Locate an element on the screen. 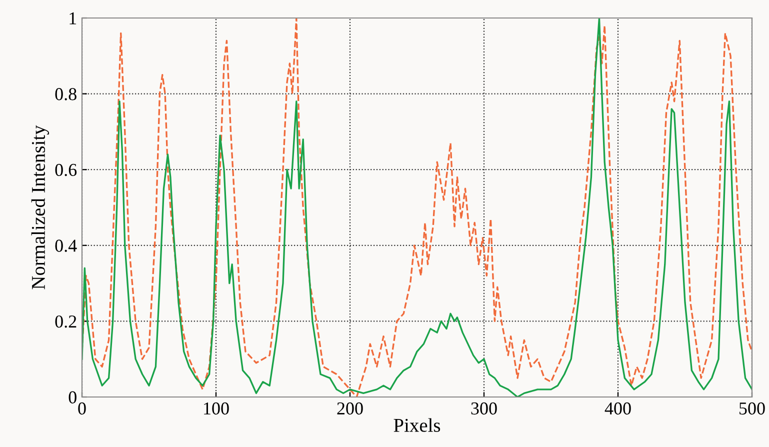  y-tick-label: 0 is located at coordinates (72, 397).